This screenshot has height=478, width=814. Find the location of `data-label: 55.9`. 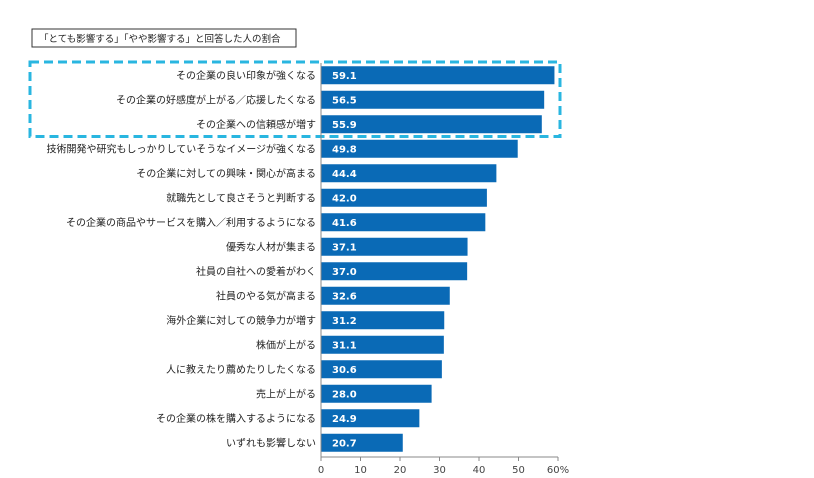

data-label: 55.9 is located at coordinates (344, 125).